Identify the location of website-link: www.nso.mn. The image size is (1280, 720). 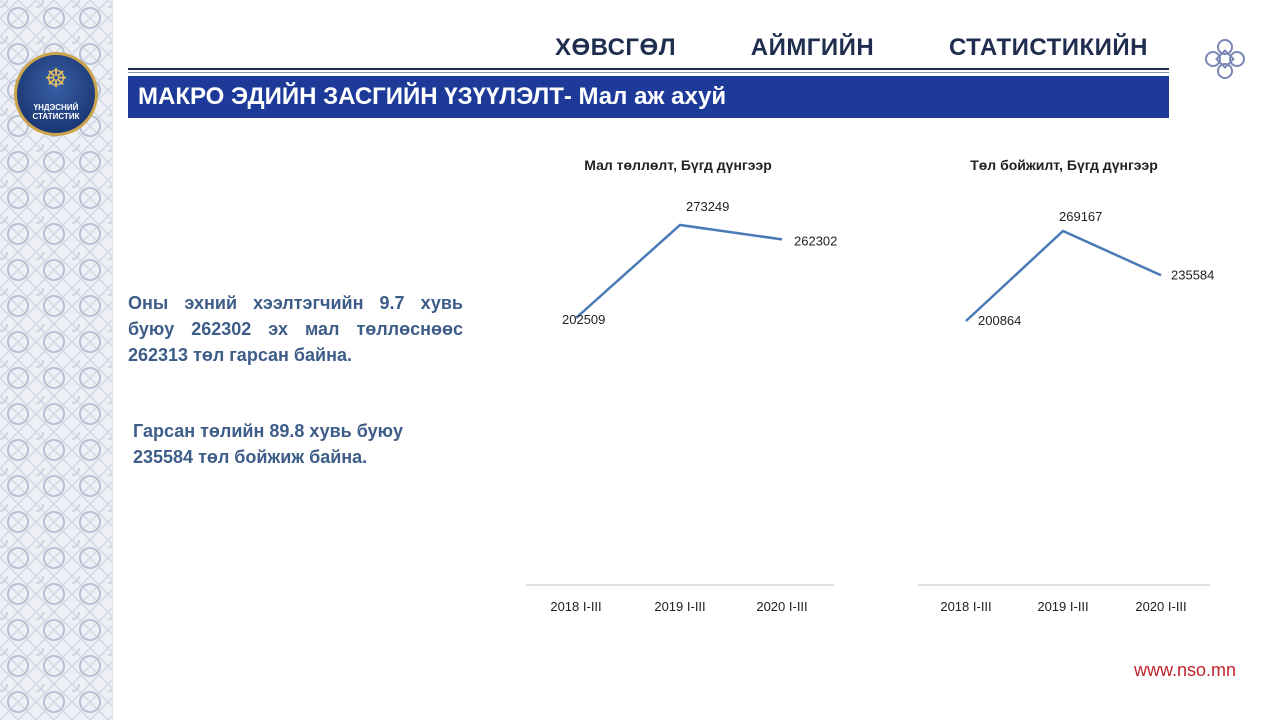
(1185, 670).